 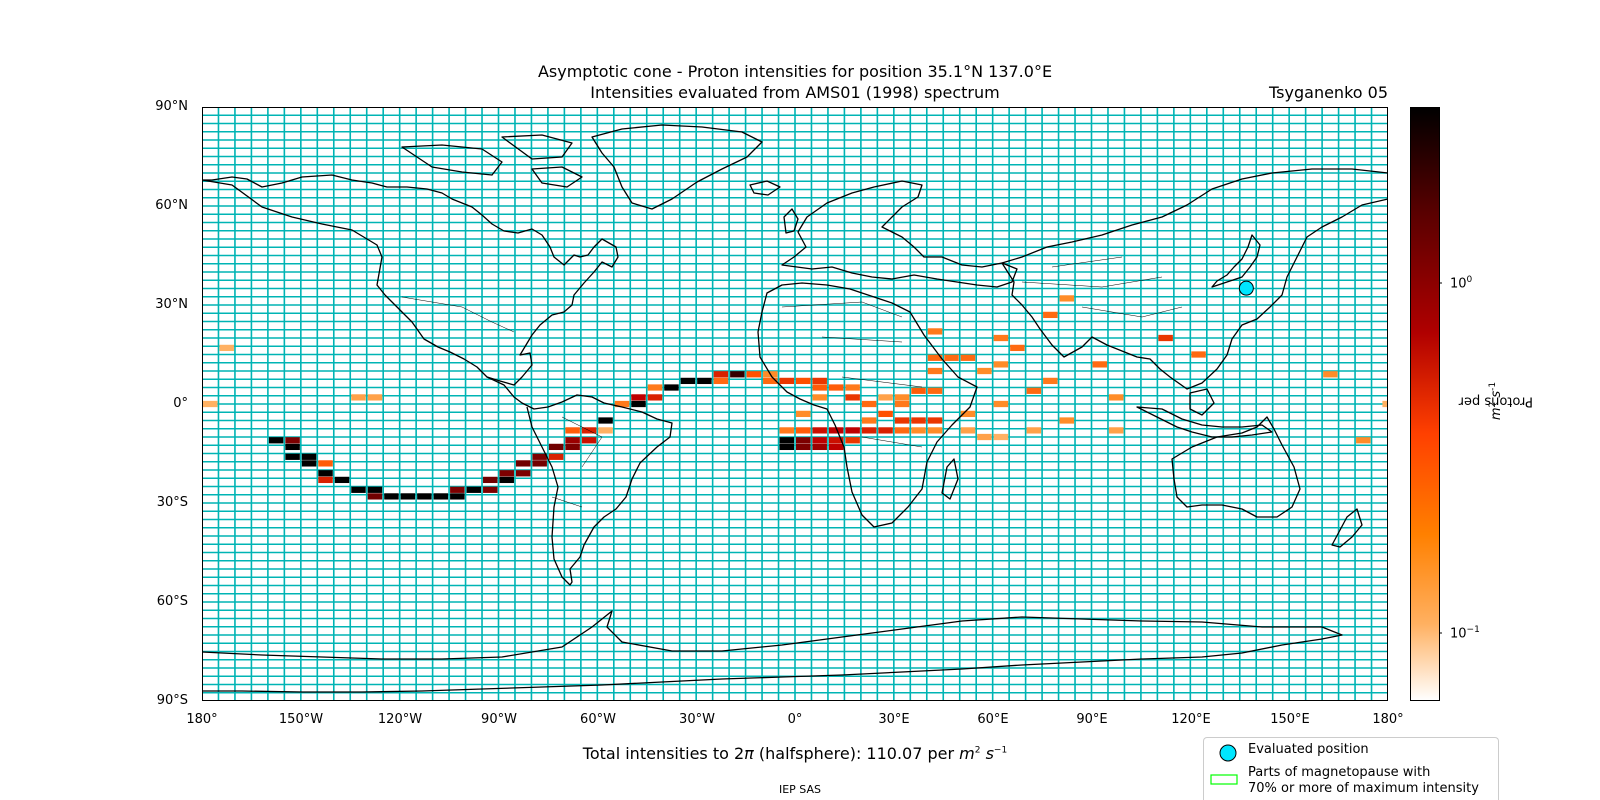 What do you see at coordinates (867, 405) in the screenshot?
I see `africa-outline` at bounding box center [867, 405].